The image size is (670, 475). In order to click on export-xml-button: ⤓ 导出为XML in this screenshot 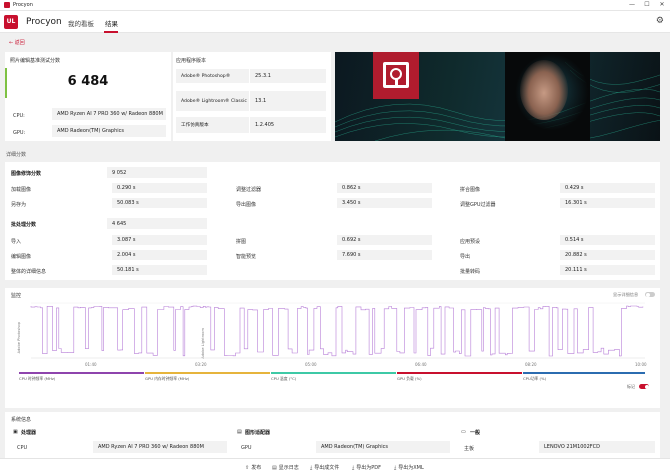, I will do `click(409, 467)`.